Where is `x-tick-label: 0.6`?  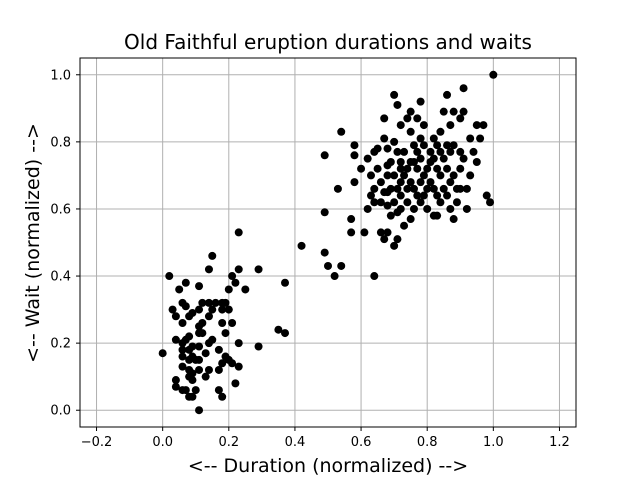 x-tick-label: 0.6 is located at coordinates (361, 442).